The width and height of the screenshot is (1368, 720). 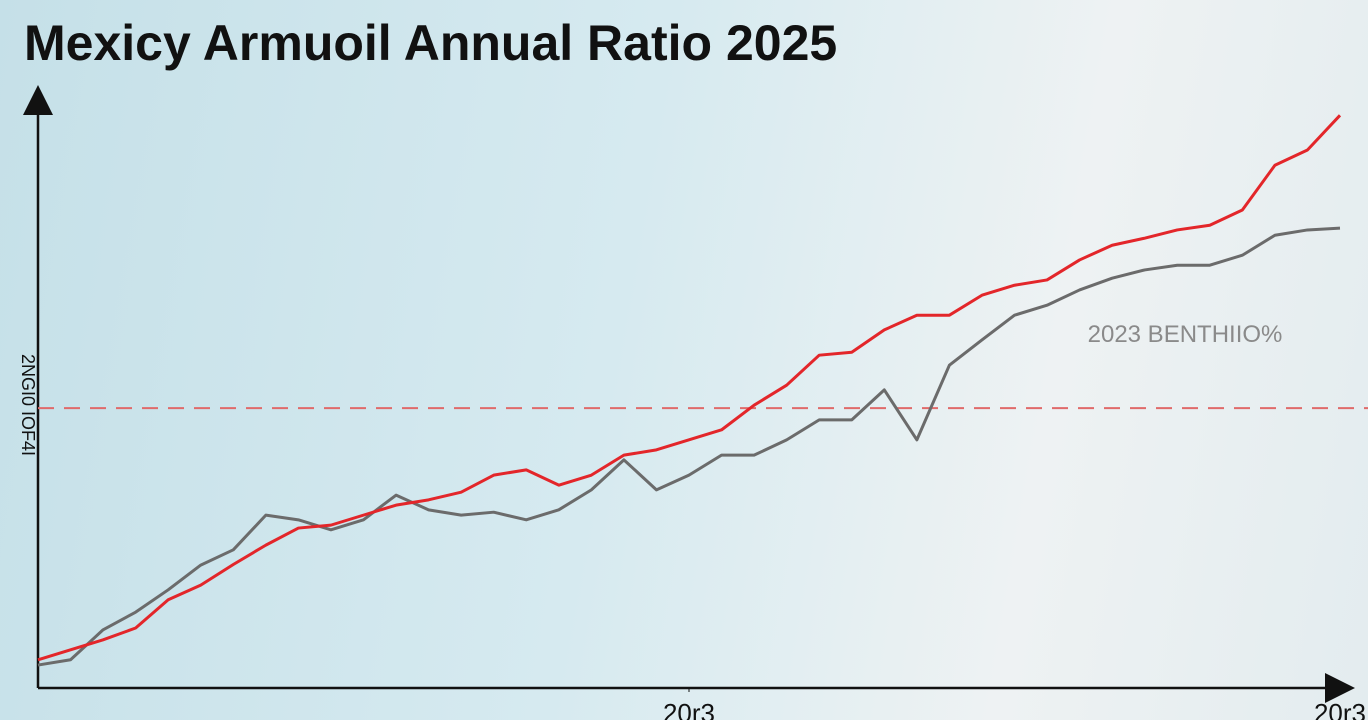 What do you see at coordinates (1185, 334) in the screenshot?
I see `annotation: 2023 BENTHIIO%` at bounding box center [1185, 334].